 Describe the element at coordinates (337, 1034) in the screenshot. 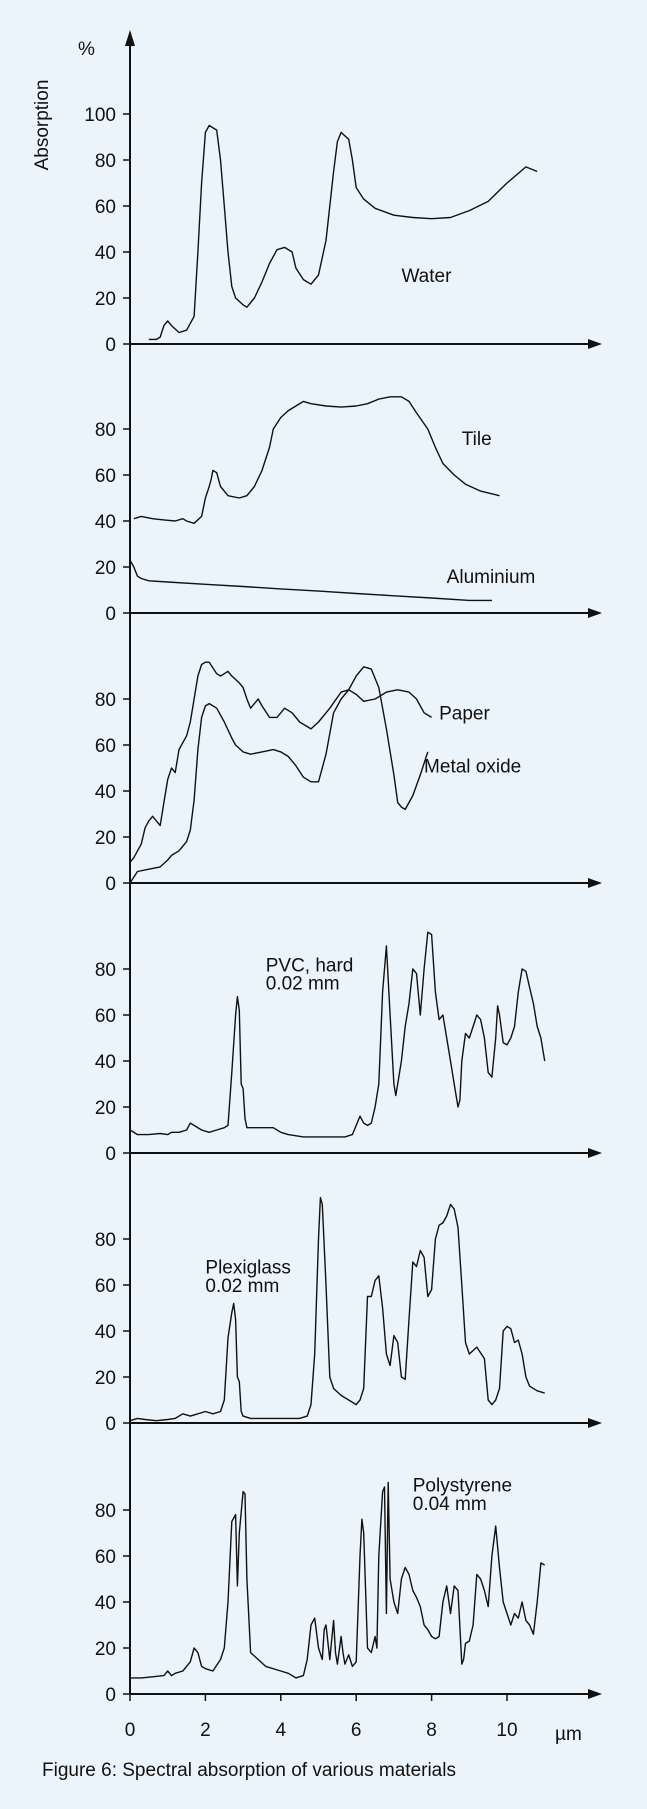

I see `panel-3-series-0-line` at that location.